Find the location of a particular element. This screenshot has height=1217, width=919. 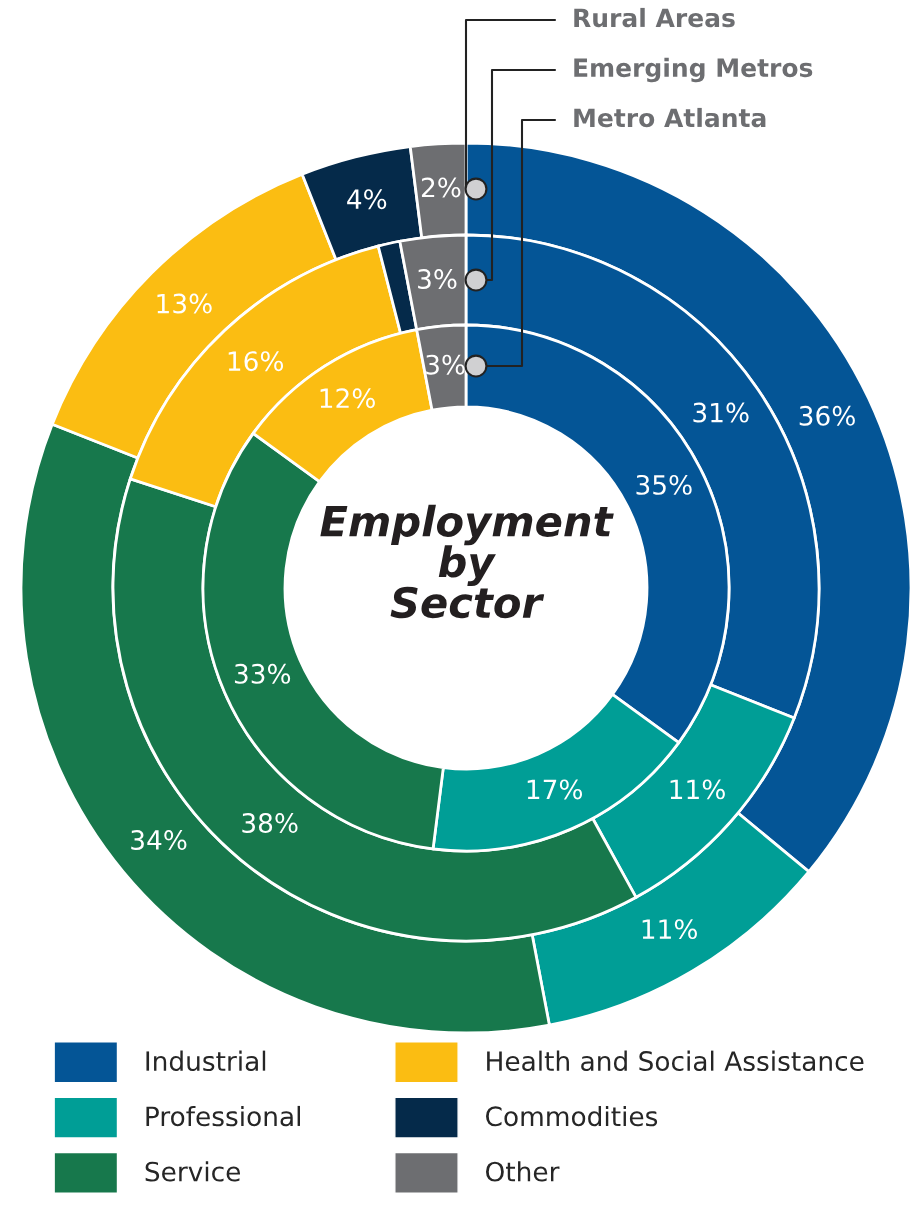

legend-label: Service is located at coordinates (192, 1171).